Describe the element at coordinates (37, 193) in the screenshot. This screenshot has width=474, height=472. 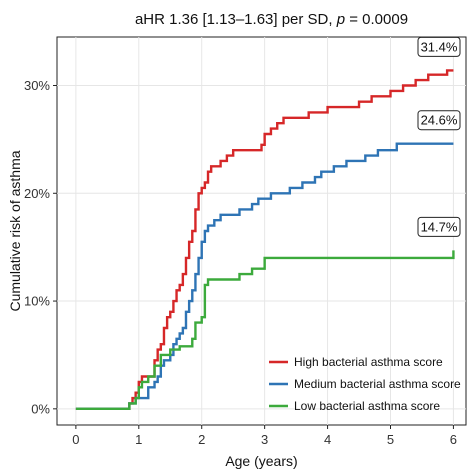
I see `y-tick-label: 20%` at that location.